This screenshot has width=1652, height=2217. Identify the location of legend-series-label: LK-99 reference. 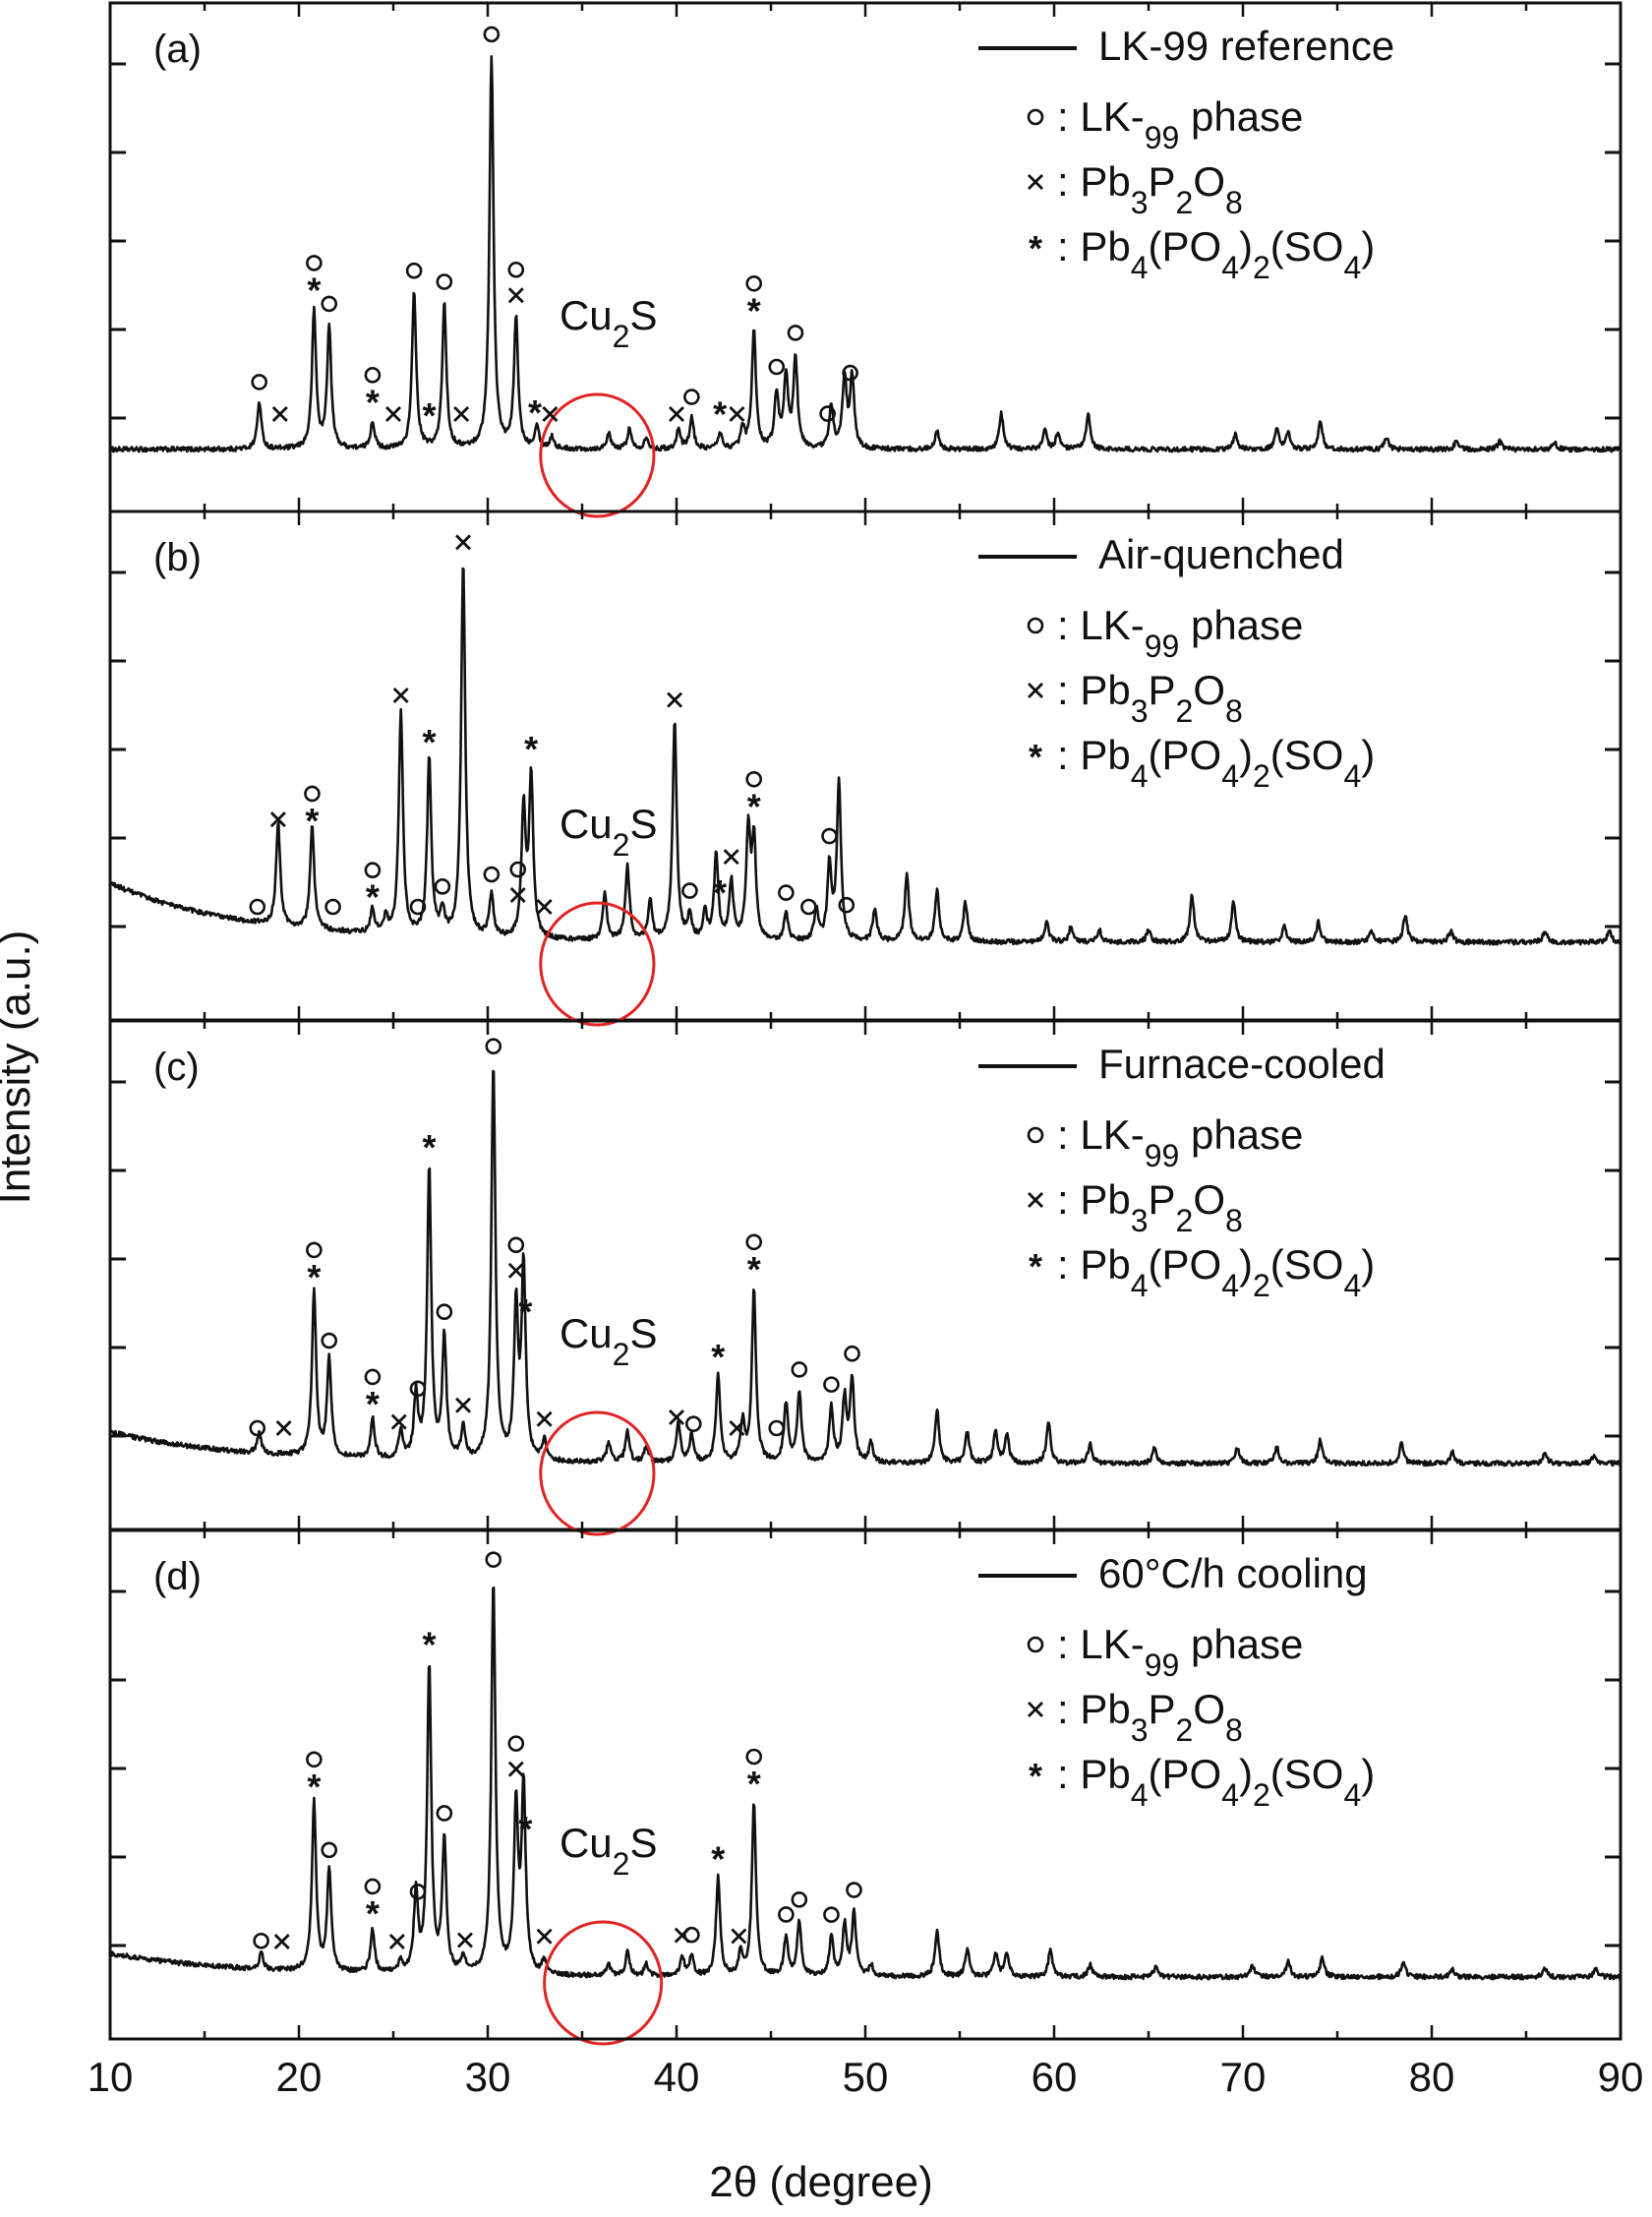
(1246, 46).